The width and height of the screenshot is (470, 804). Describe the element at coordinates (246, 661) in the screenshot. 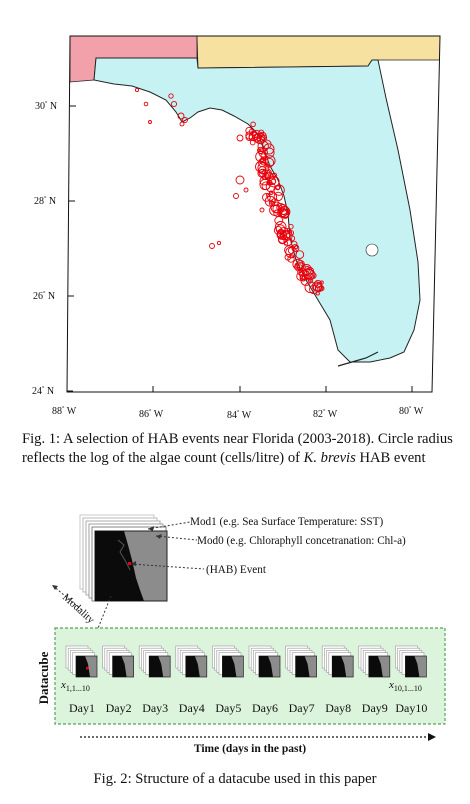

I see `day-cubes` at that location.